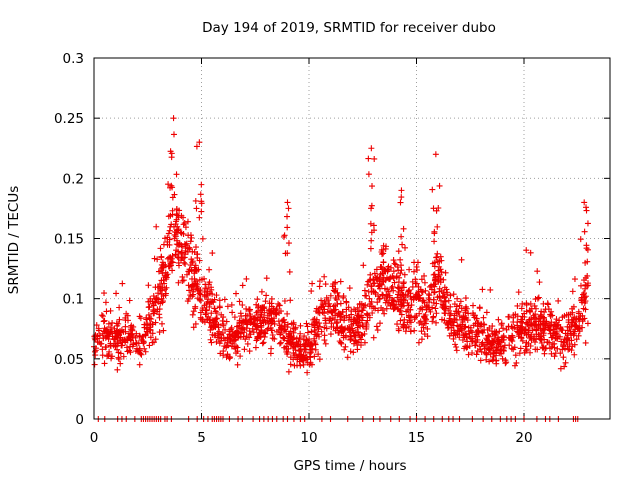 This screenshot has height=480, width=640. Describe the element at coordinates (73, 179) in the screenshot. I see `y-tick-label: 0.2` at that location.